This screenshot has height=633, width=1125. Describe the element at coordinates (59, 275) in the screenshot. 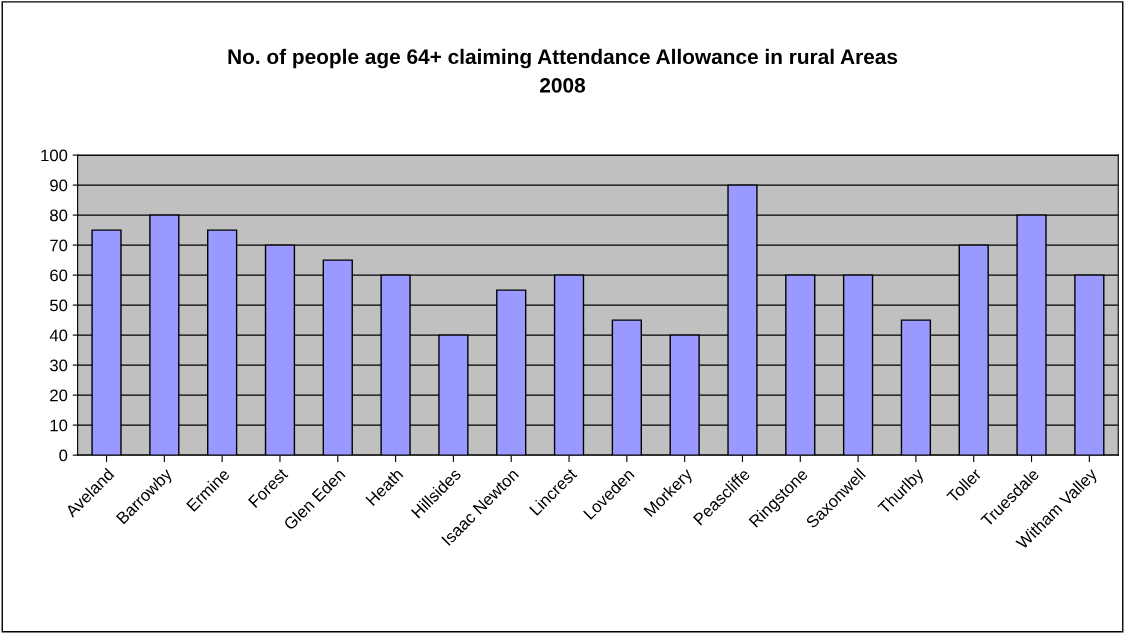

I see `y-tick-label: 60` at that location.